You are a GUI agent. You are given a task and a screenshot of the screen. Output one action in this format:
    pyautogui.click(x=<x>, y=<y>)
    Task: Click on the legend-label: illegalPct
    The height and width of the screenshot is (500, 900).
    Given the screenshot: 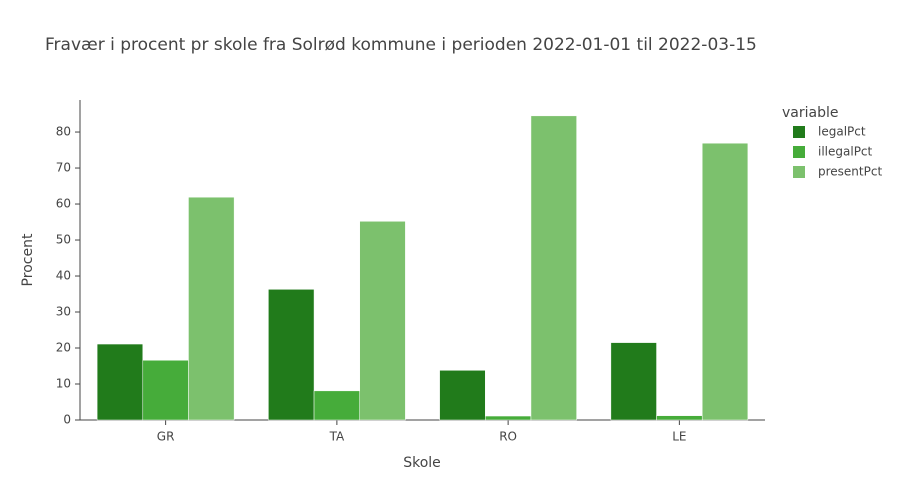 What is the action you would take?
    pyautogui.click(x=845, y=152)
    